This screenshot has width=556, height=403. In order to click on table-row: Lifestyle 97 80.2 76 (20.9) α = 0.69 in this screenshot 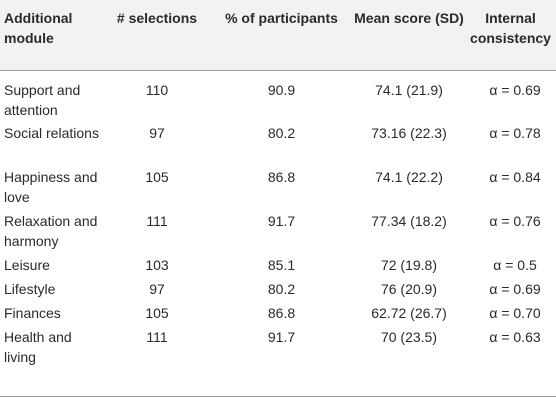, I will do `click(278, 291)`.